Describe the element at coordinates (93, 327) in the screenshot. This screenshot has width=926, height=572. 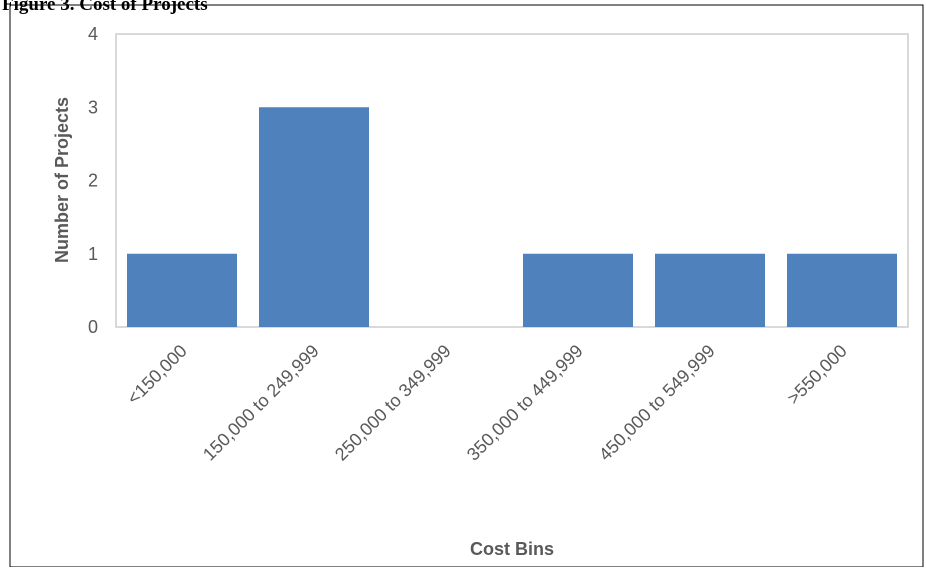
I see `y-tick-label: 0` at that location.